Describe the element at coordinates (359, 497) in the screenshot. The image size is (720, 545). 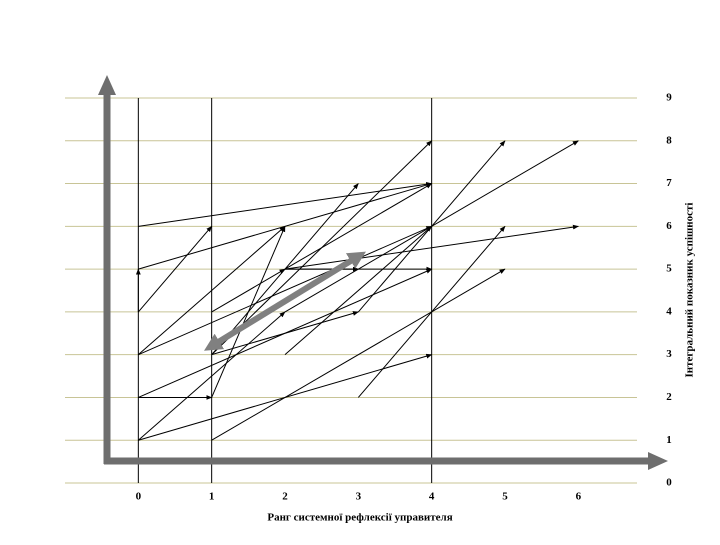
I see `x-tick-label: 3` at that location.